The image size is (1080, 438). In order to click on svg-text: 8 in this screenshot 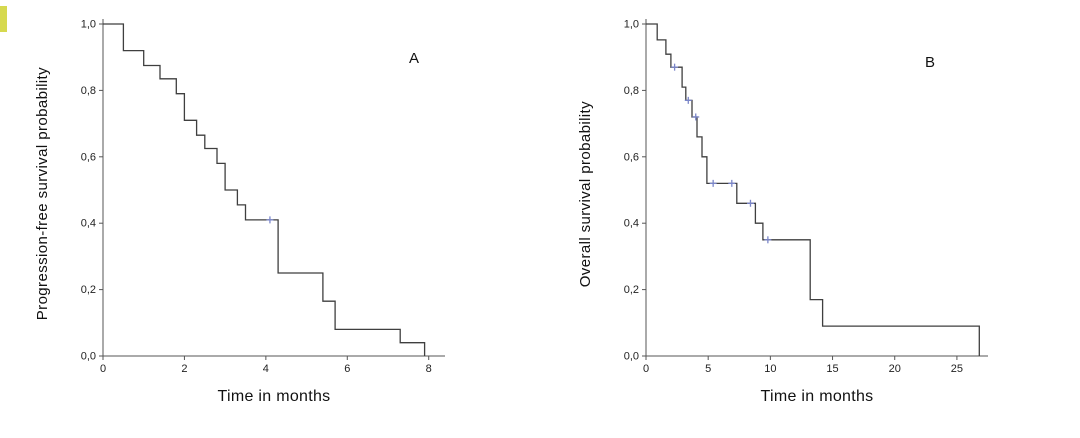, I will do `click(429, 369)`.